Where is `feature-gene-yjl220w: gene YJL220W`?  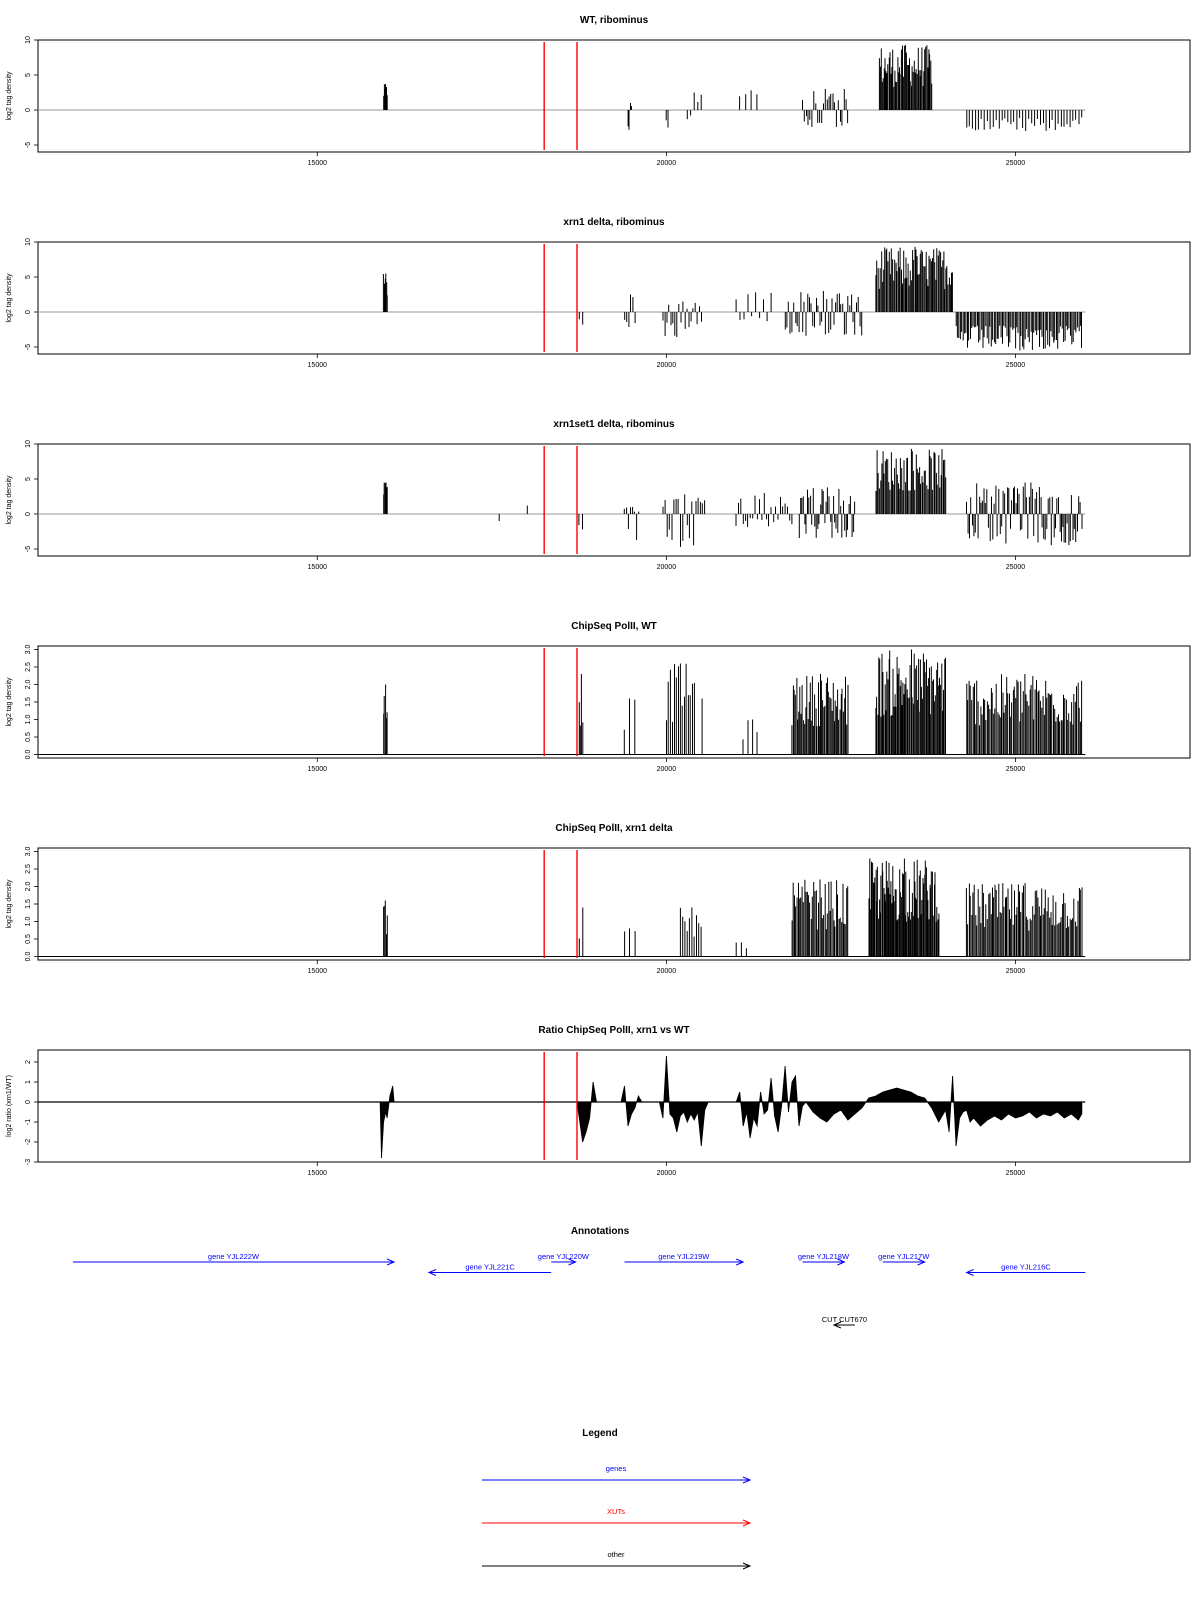
feature-gene-yjl220w: gene YJL220W is located at coordinates (564, 1259).